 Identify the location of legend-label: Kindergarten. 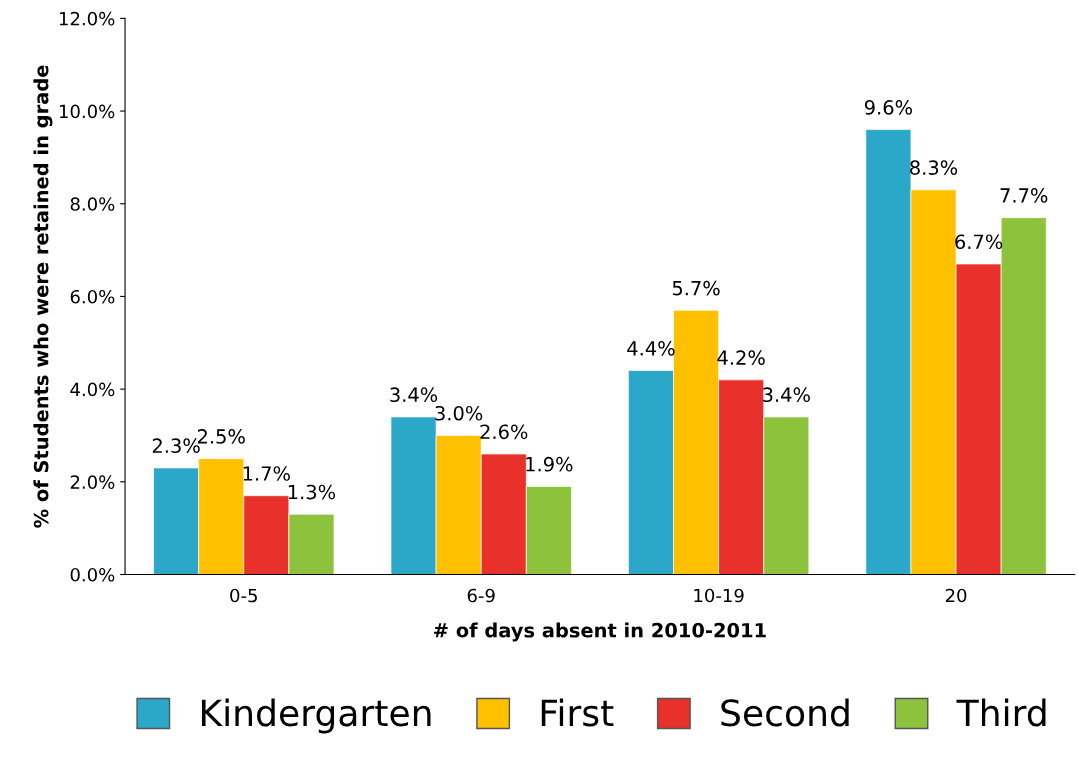
(316, 716).